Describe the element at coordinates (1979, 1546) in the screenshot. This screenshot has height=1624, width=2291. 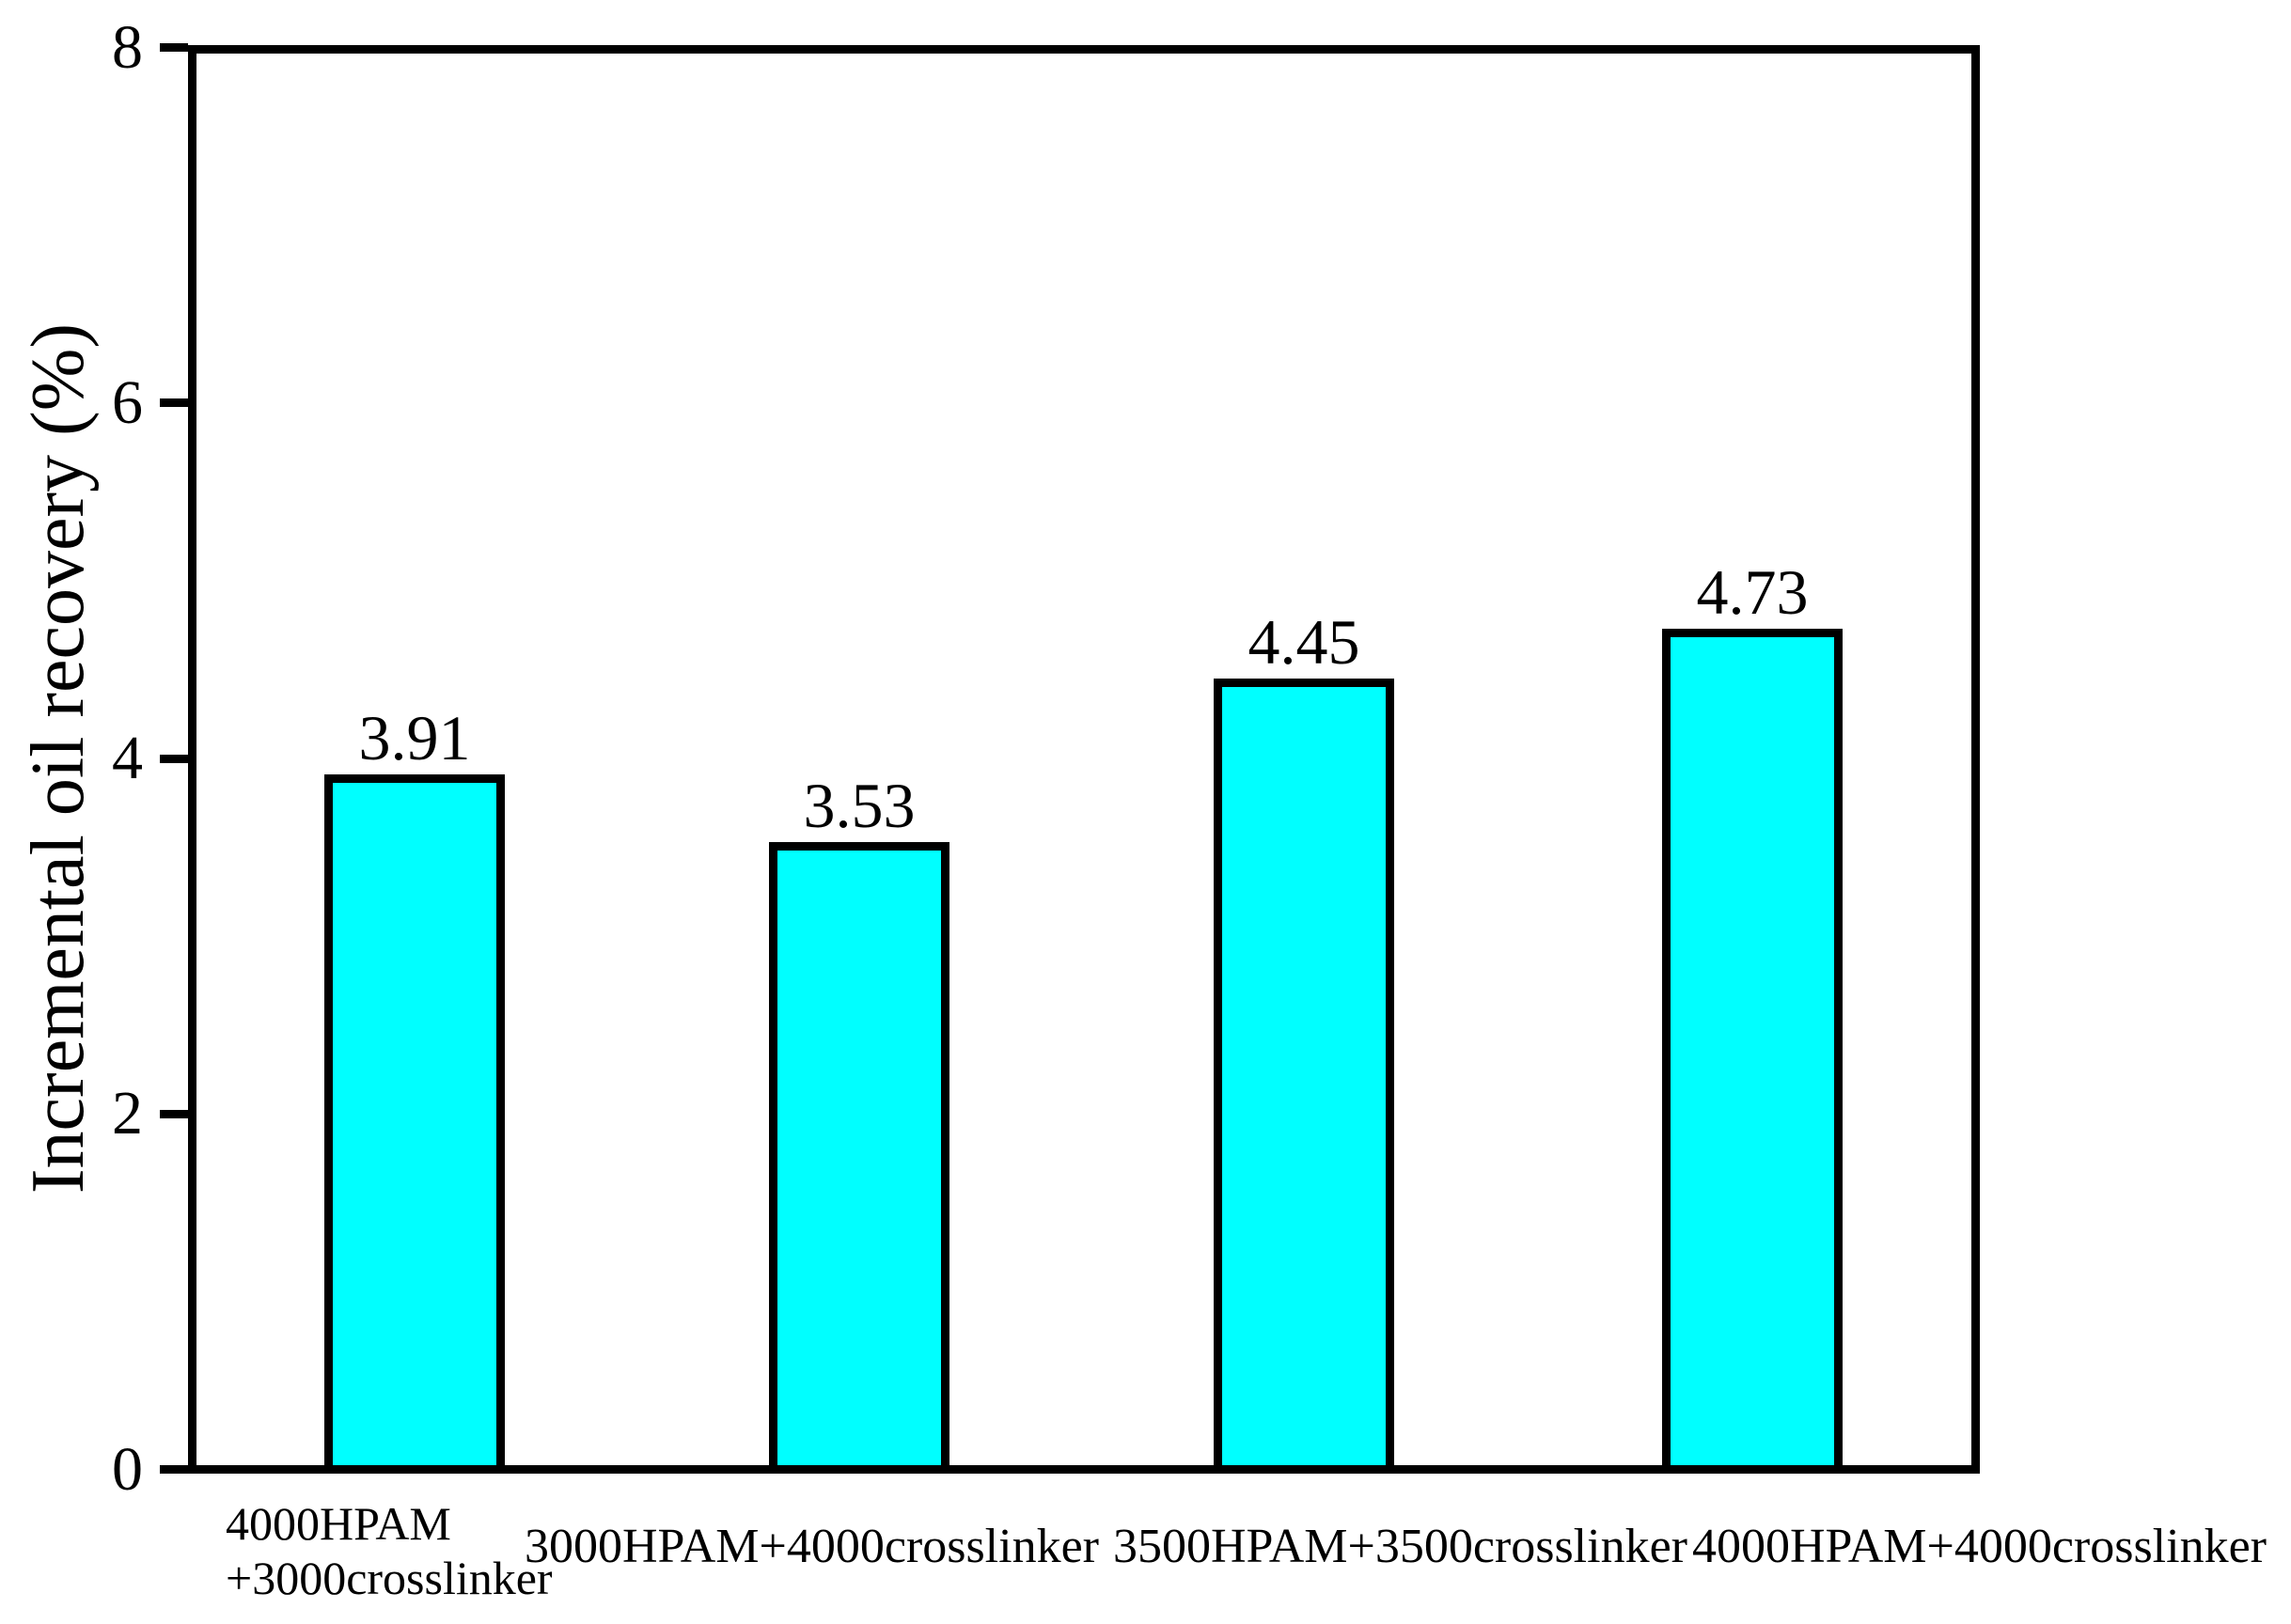
I see `x-tick-label-4: 4000HPAM+4000crosslinker` at that location.